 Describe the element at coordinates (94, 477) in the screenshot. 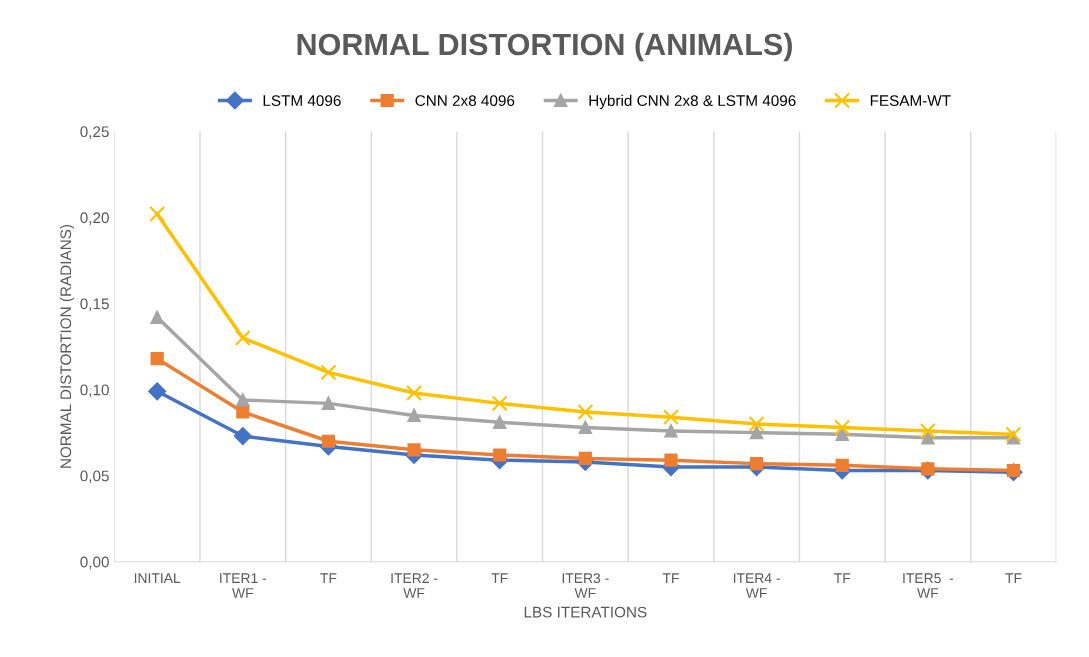

I see `y-tick-label: 0,05` at that location.